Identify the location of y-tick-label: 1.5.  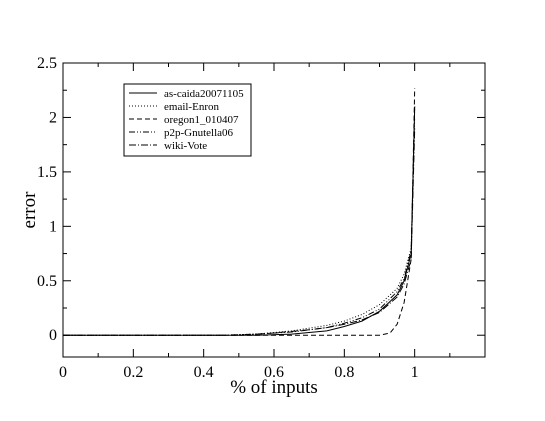
(47, 172).